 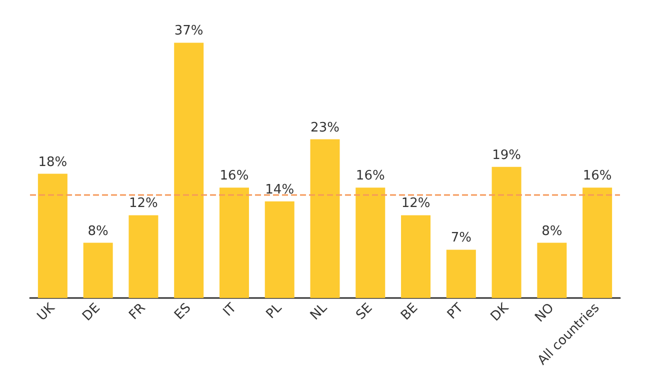 I want to click on x-tick-label: BE, so click(x=410, y=312).